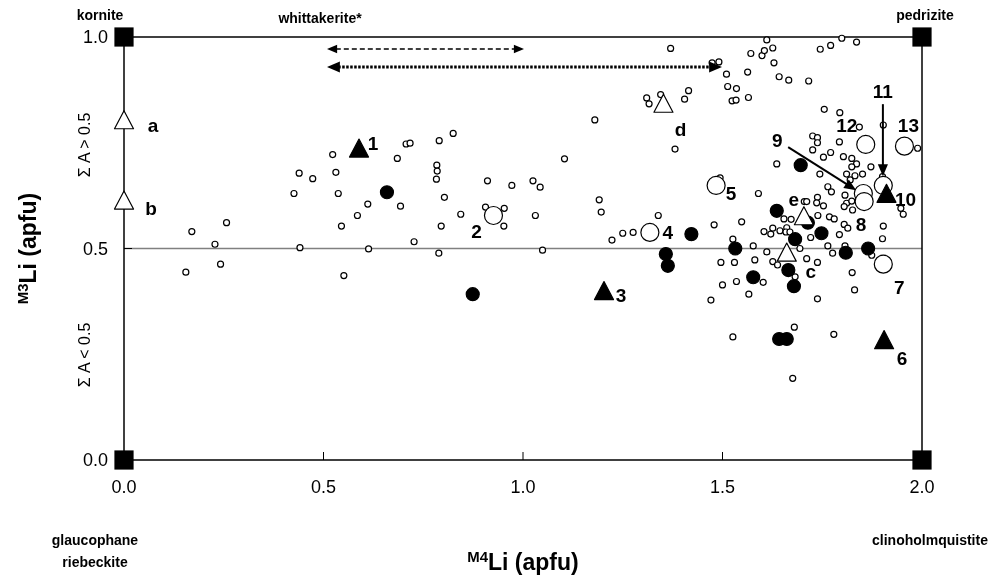  Describe the element at coordinates (922, 487) in the screenshot. I see `x-tick-label: 2.0` at that location.